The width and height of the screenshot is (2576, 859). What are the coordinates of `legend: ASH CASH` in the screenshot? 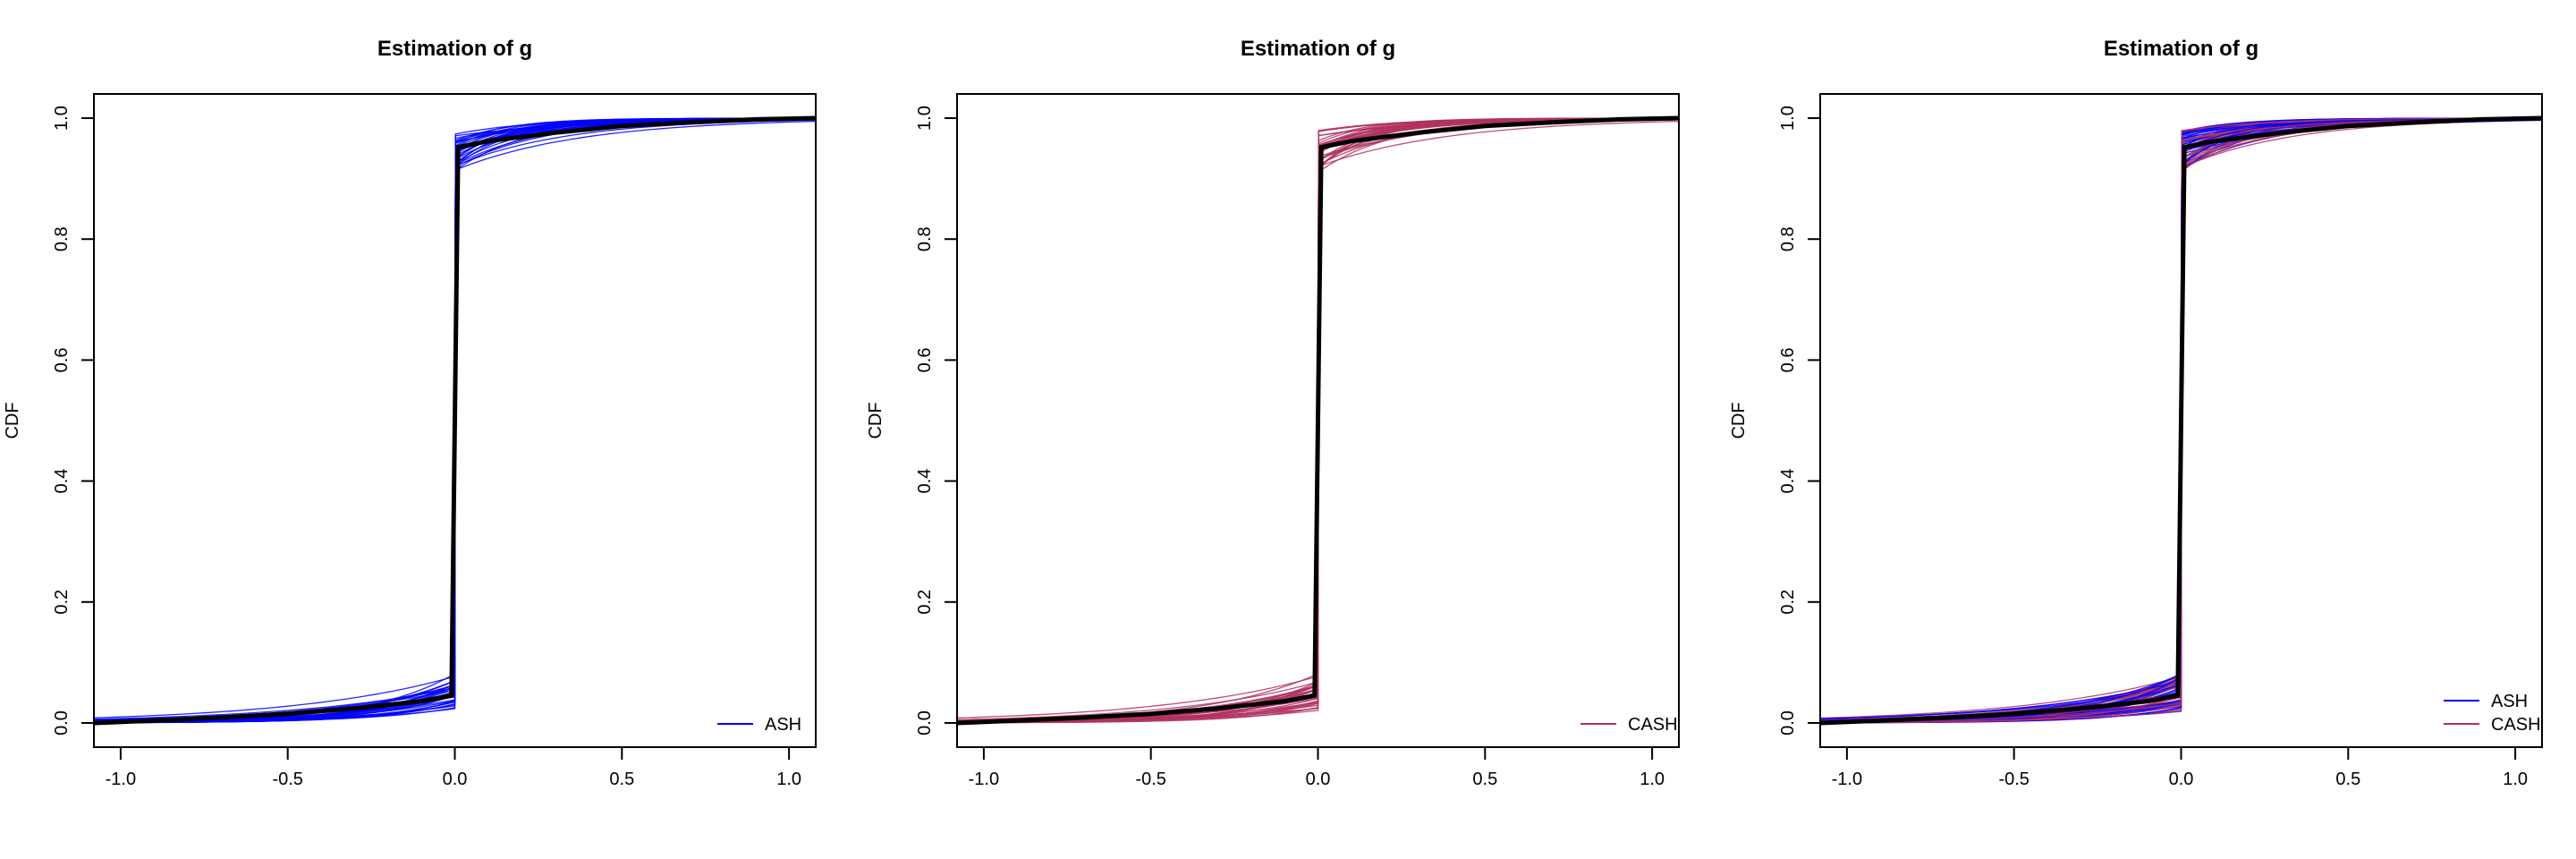 It's located at (2492, 713).